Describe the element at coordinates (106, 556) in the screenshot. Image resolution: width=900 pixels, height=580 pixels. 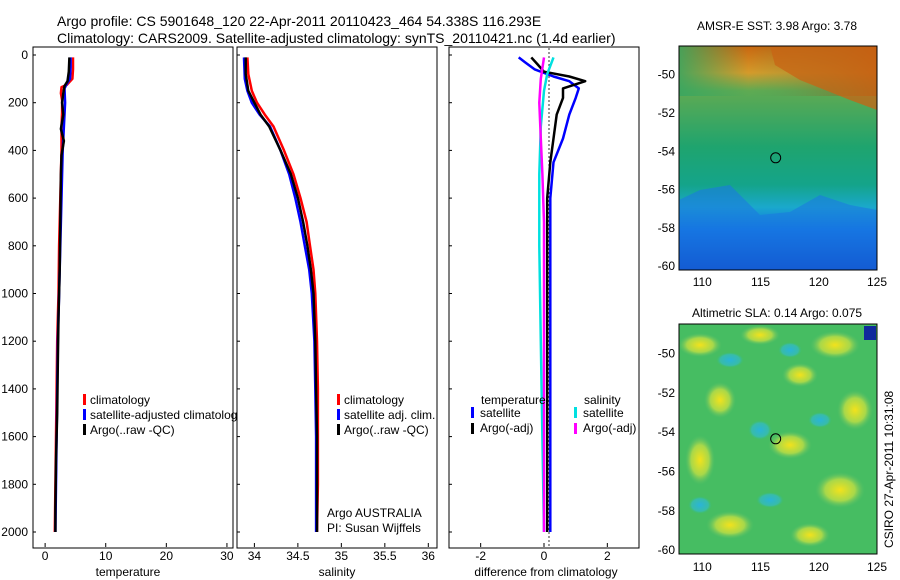
I see `x-tick-label: 10` at that location.